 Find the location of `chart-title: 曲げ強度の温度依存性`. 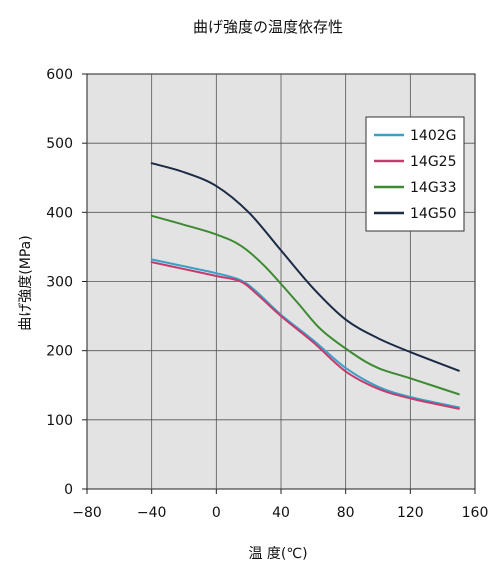

chart-title: 曲げ強度の温度依存性 is located at coordinates (268, 27).